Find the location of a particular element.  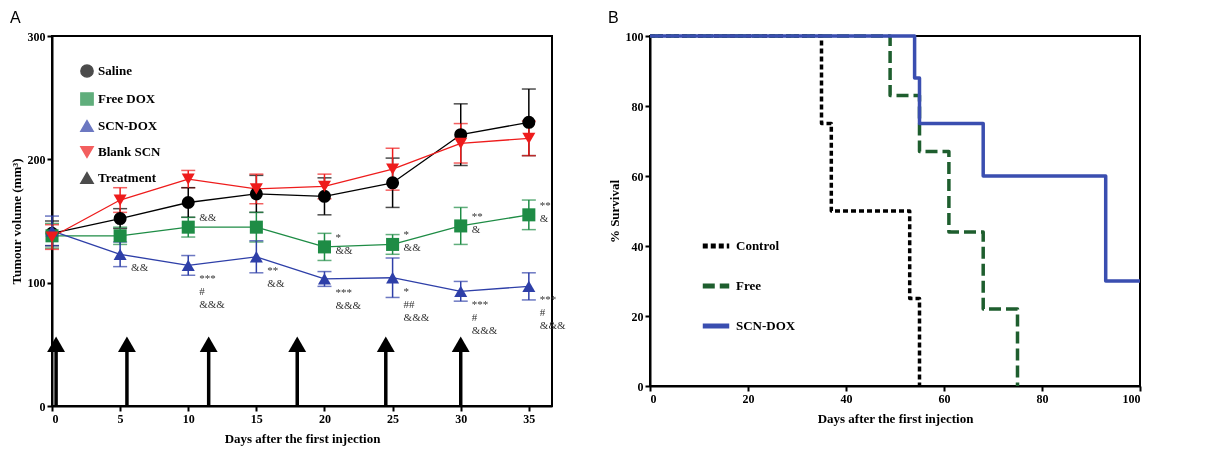

x-tick-label: 10 is located at coordinates (188, 418).